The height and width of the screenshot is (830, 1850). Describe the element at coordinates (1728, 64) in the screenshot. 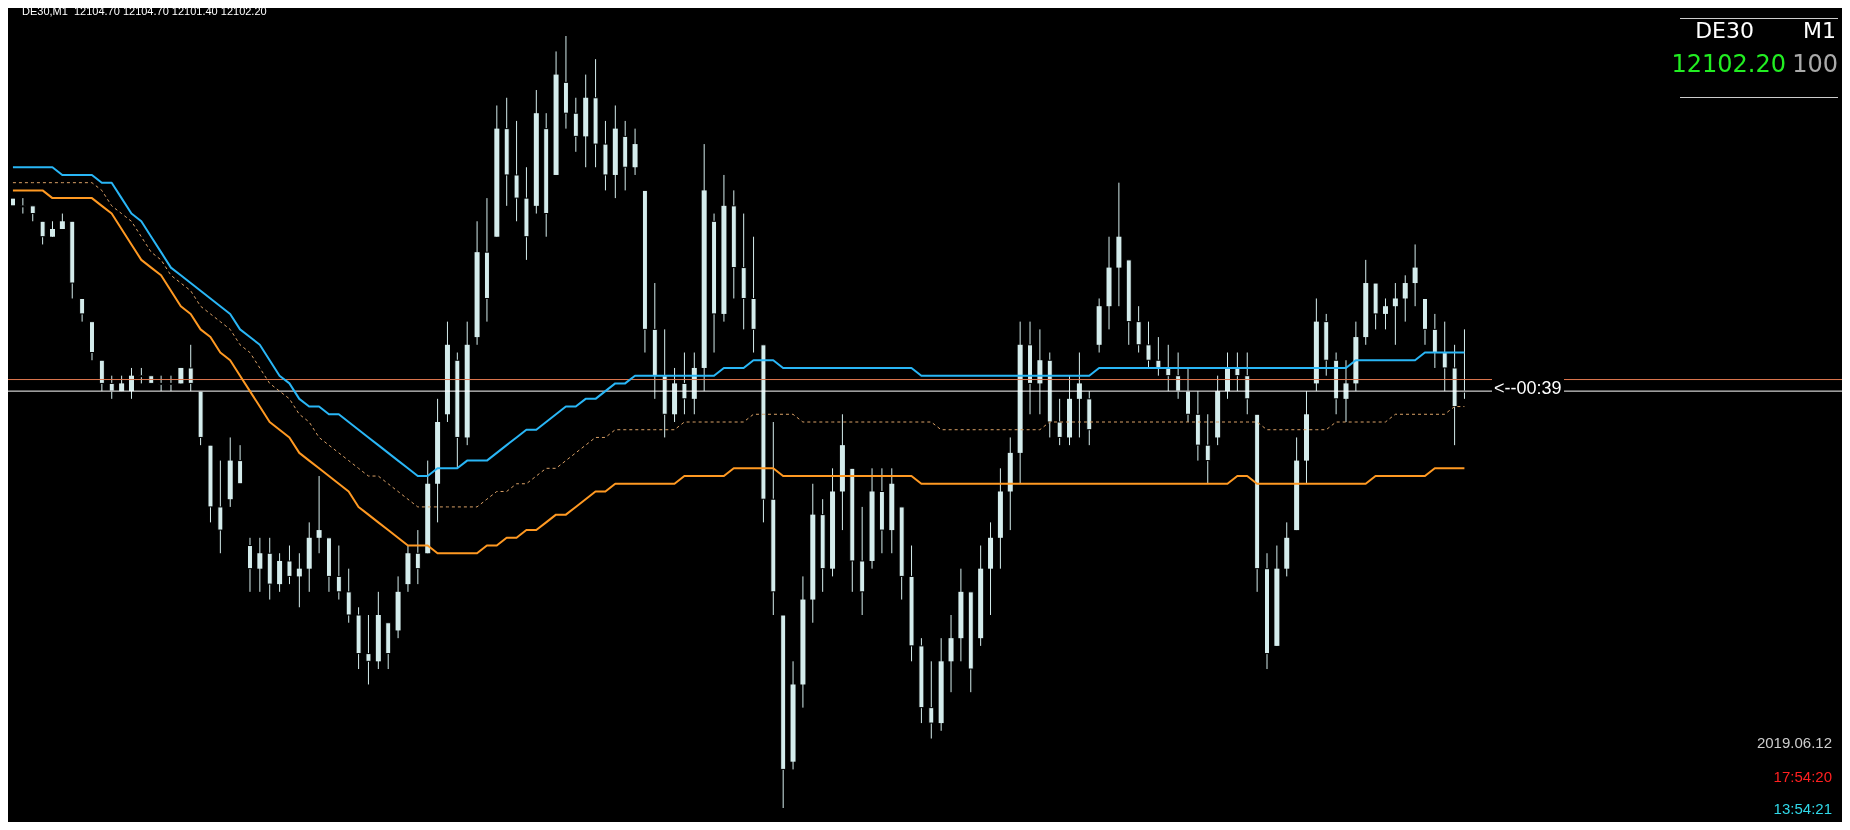

I see `text: 12102.20` at that location.